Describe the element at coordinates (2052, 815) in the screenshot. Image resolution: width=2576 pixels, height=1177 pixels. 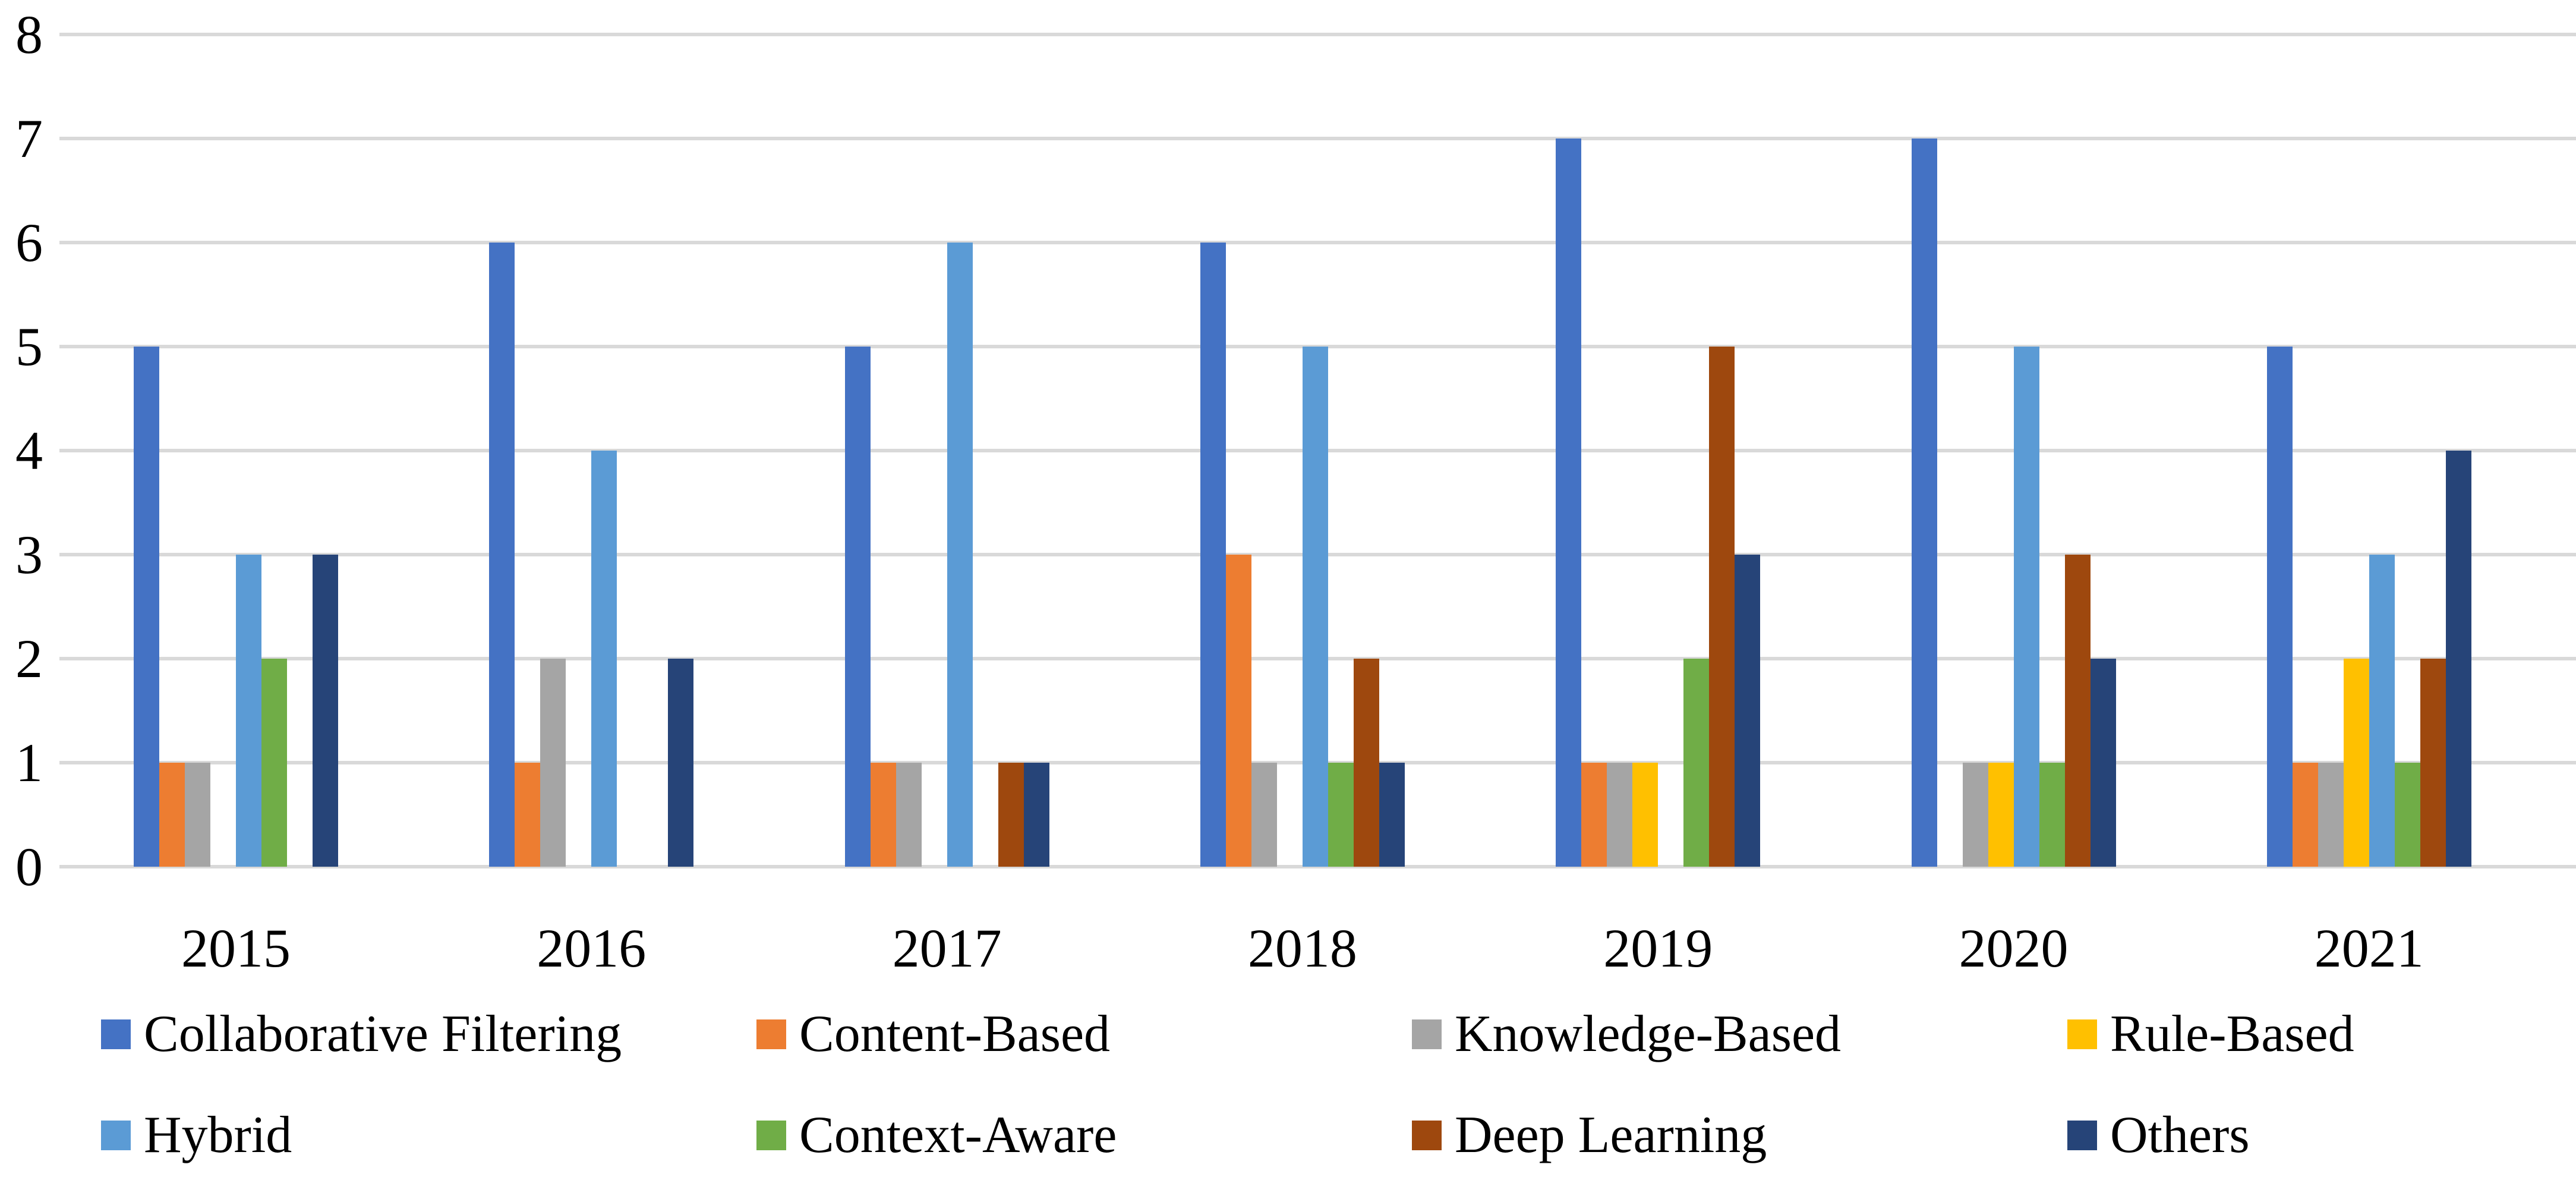
I see `bar-context-aware-2020` at that location.